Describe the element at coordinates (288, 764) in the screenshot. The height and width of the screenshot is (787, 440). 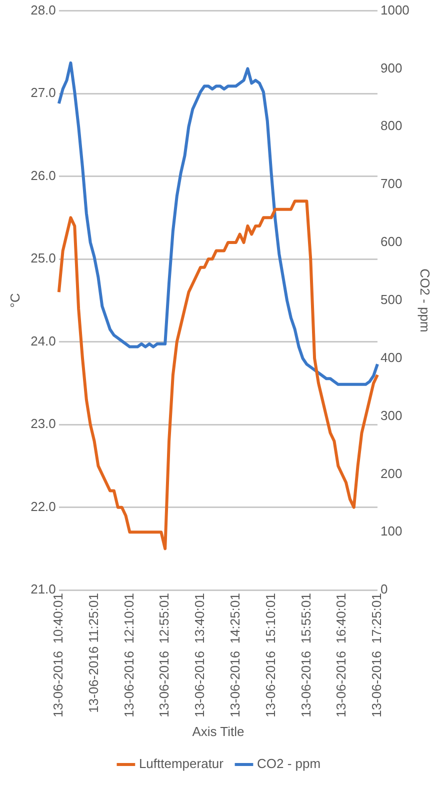
I see `legend-label: CO2 - ppm` at that location.